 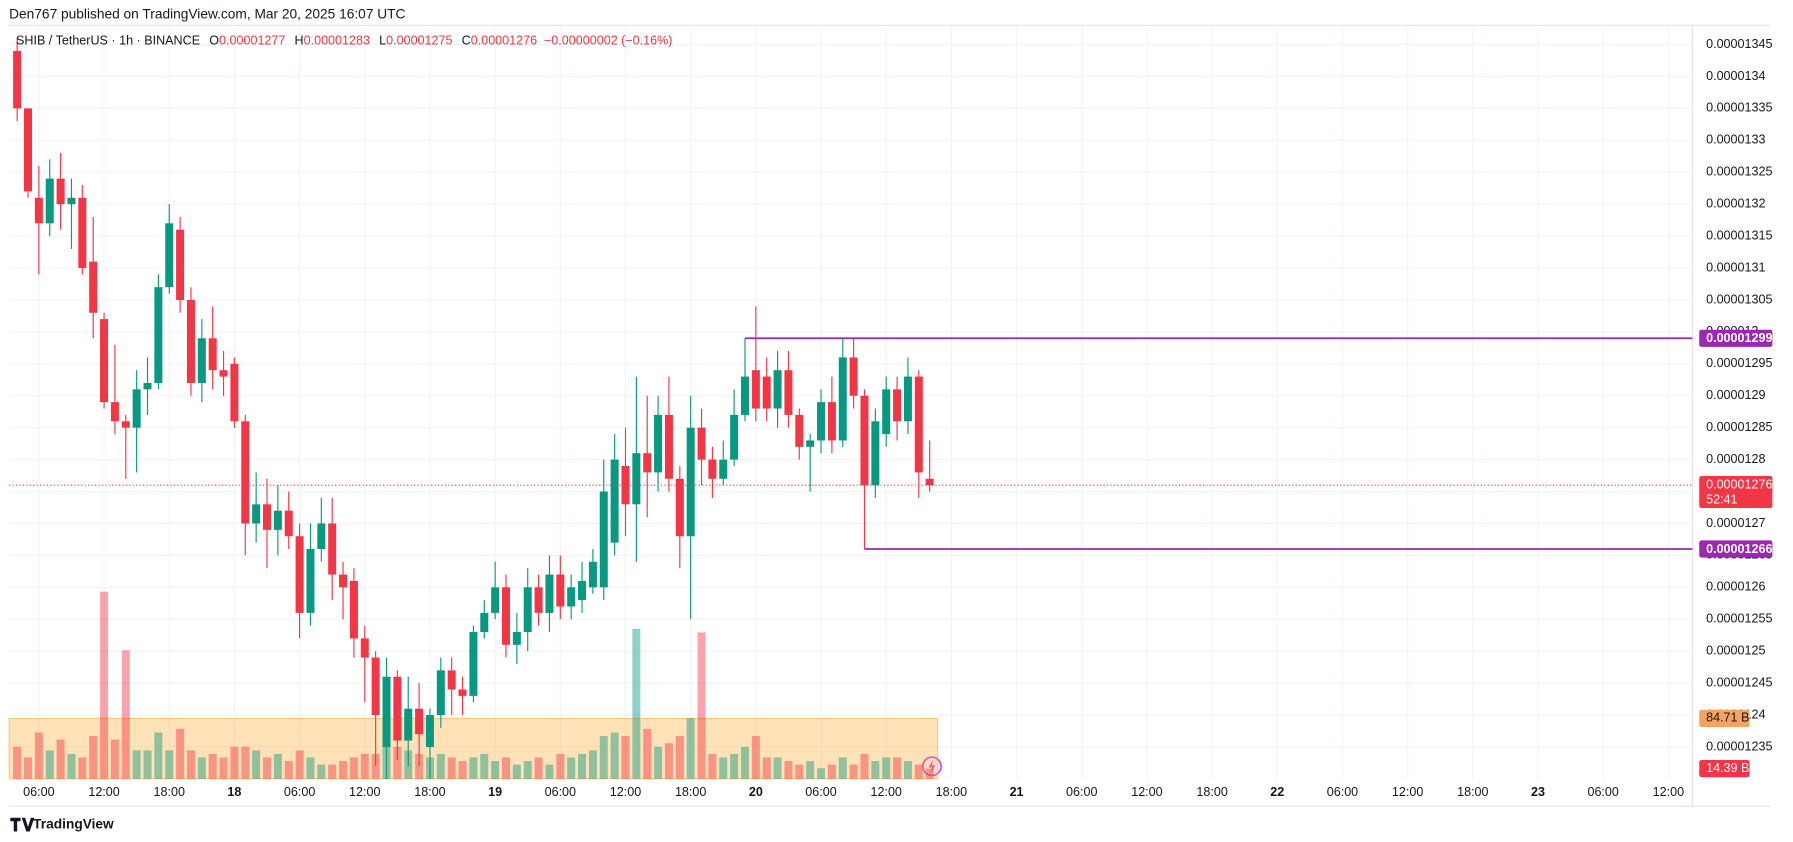 I want to click on x-tick-label: 20, so click(x=756, y=792).